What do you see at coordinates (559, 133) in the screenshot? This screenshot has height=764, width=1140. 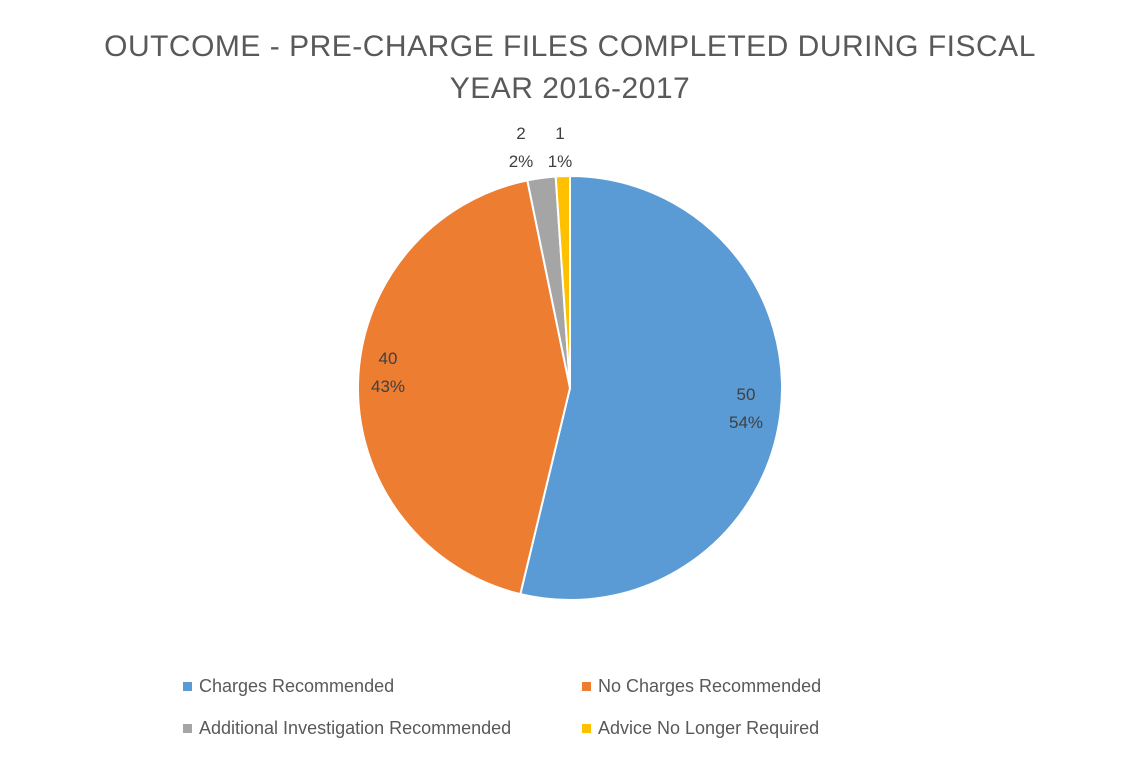 I see `data-label-value-advice-no-longer-required: 1` at bounding box center [559, 133].